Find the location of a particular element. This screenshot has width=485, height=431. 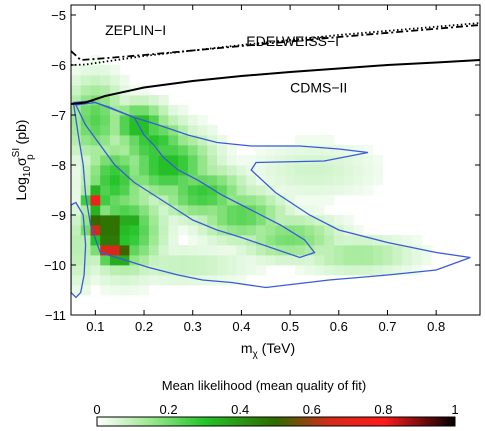

y-tick-label: −5 is located at coordinates (58, 15).